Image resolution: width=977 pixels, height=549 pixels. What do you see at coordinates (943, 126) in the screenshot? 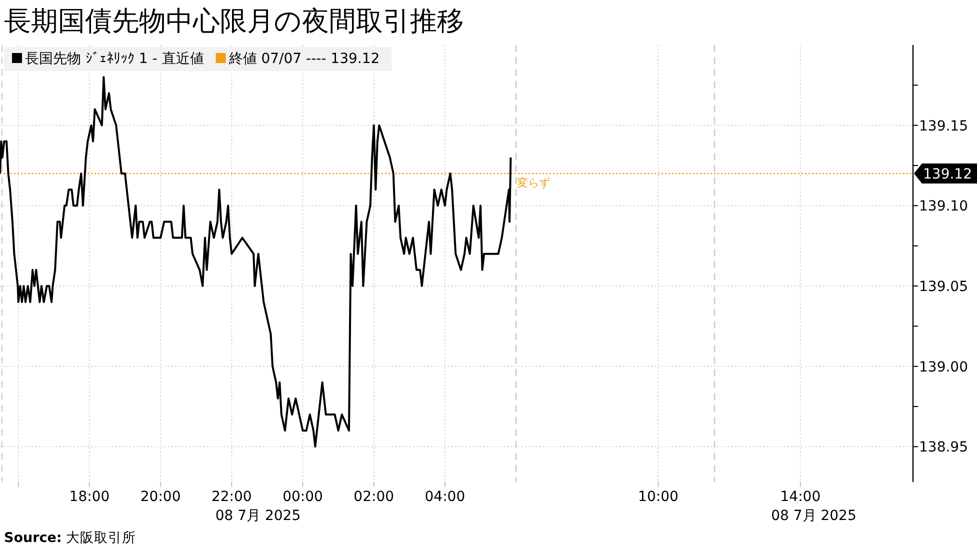
I see `y-tick-label: 139.15` at bounding box center [943, 126].